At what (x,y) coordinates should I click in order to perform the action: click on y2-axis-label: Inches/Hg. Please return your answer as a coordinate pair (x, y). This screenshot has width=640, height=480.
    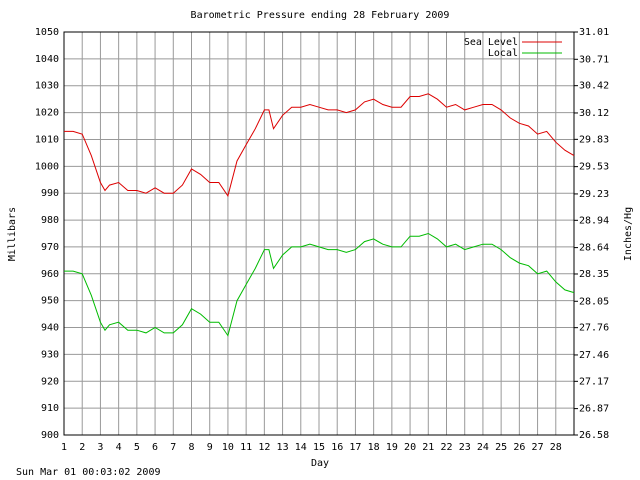
    Looking at the image, I should click on (628, 234).